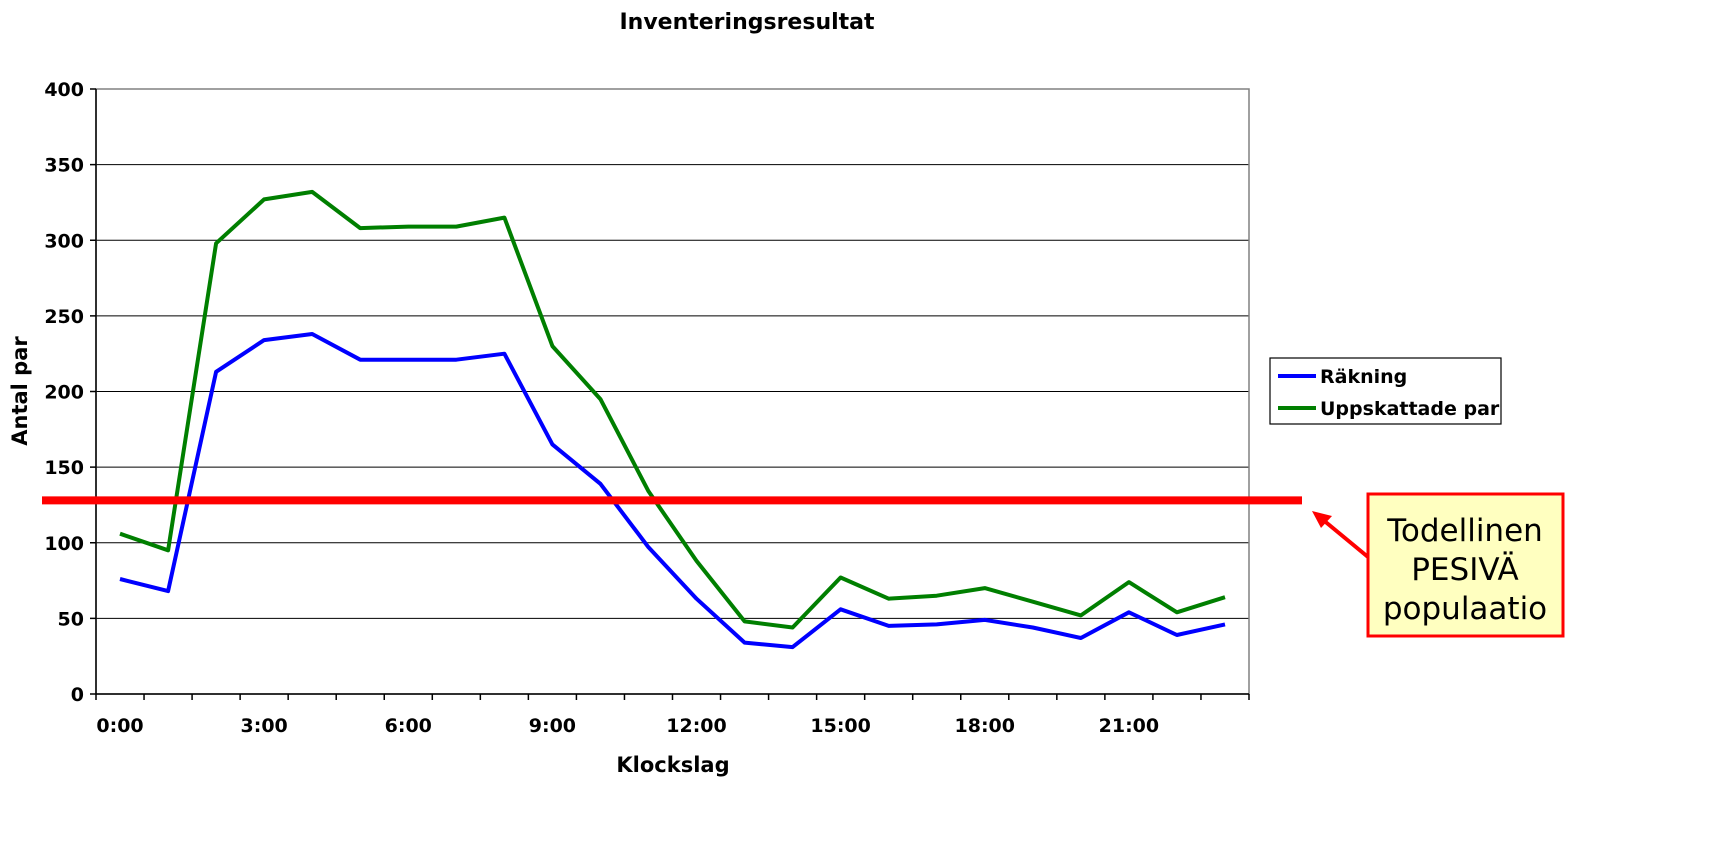 This screenshot has height=855, width=1730. Describe the element at coordinates (672, 765) in the screenshot. I see `x-axis-title: Klockslag` at that location.